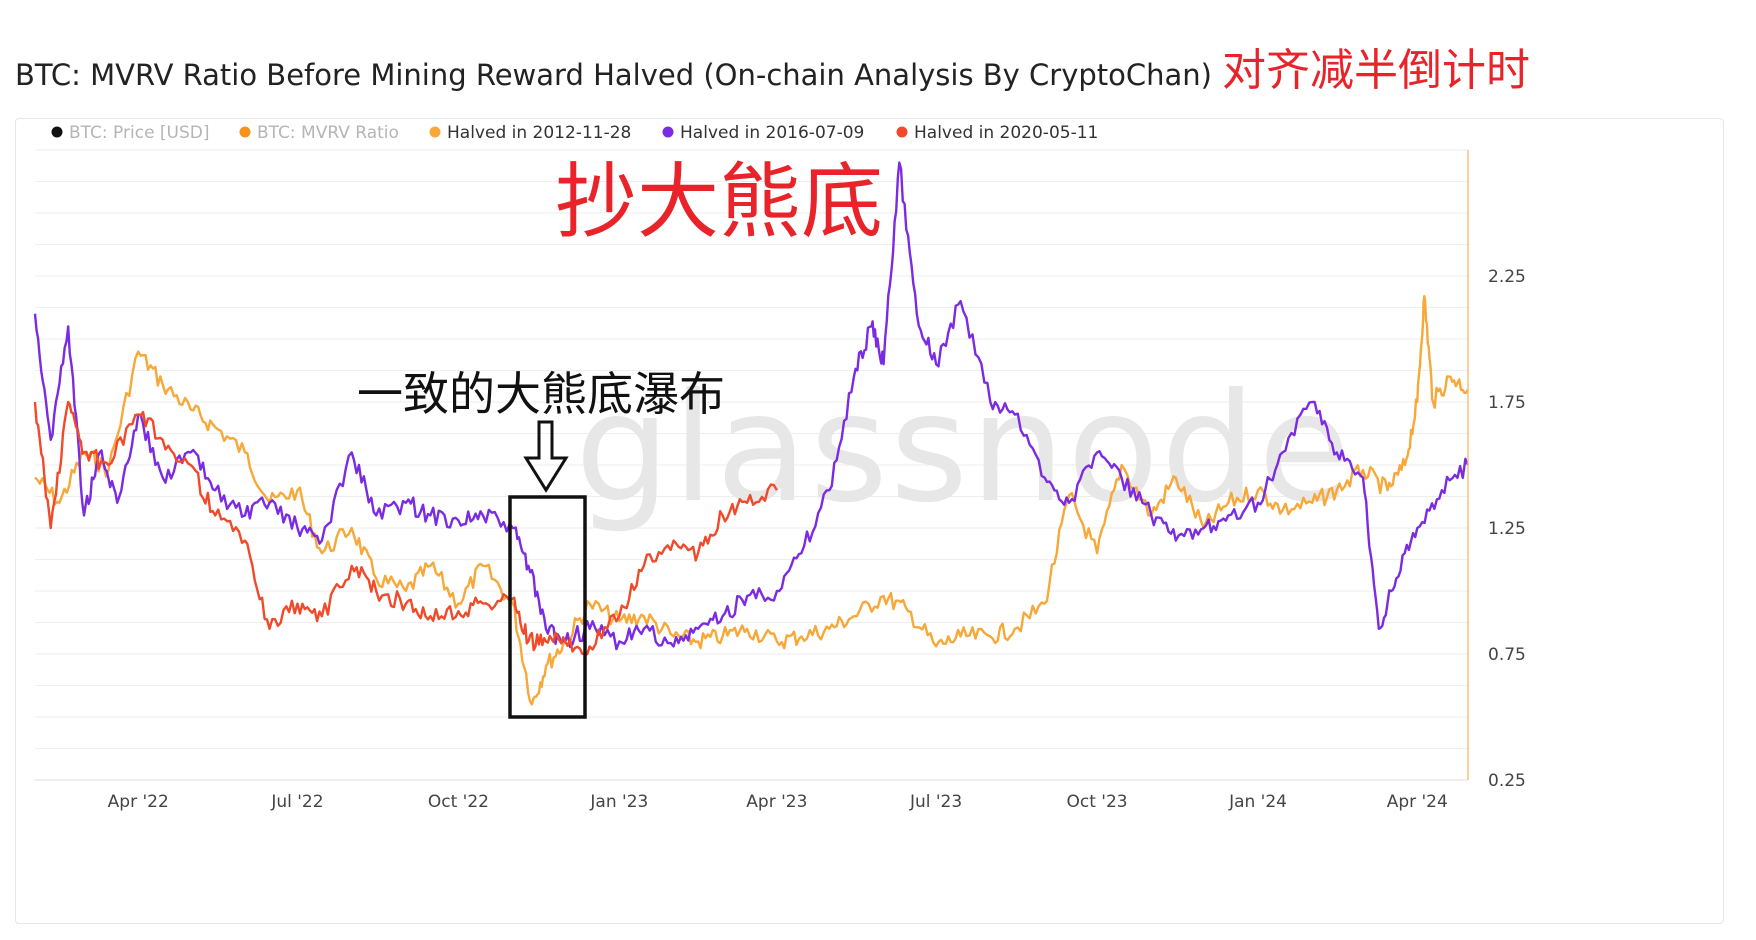 This screenshot has width=1756, height=940. Describe the element at coordinates (539, 133) in the screenshot. I see `legend-label: Halved in 2012-11-28` at that location.